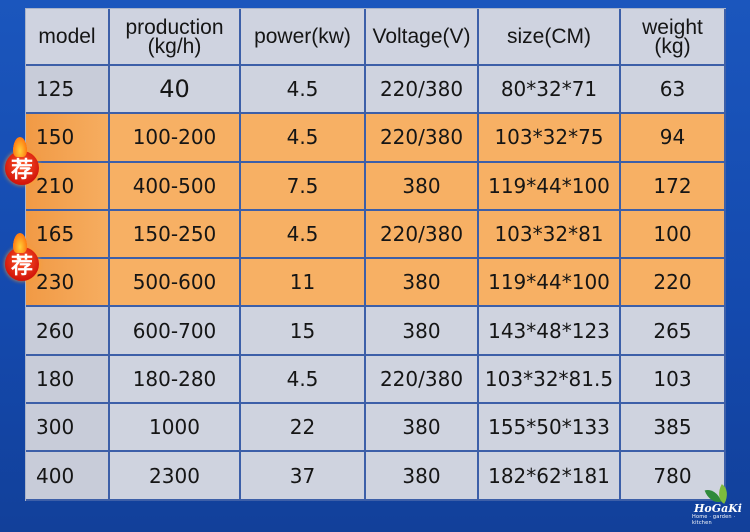 Image resolution: width=750 pixels, height=532 pixels. What do you see at coordinates (175, 428) in the screenshot?
I see `cell-production: 1000` at bounding box center [175, 428].